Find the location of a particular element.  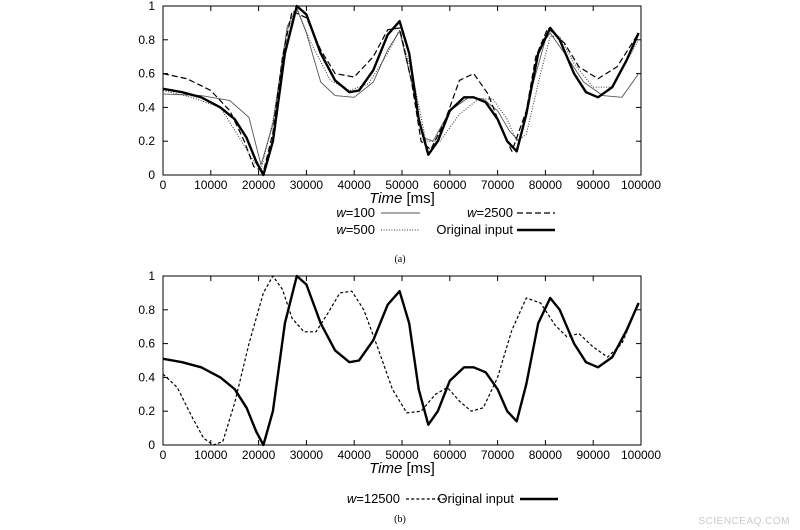

legend-label-text: =12500 is located at coordinates (378, 498).